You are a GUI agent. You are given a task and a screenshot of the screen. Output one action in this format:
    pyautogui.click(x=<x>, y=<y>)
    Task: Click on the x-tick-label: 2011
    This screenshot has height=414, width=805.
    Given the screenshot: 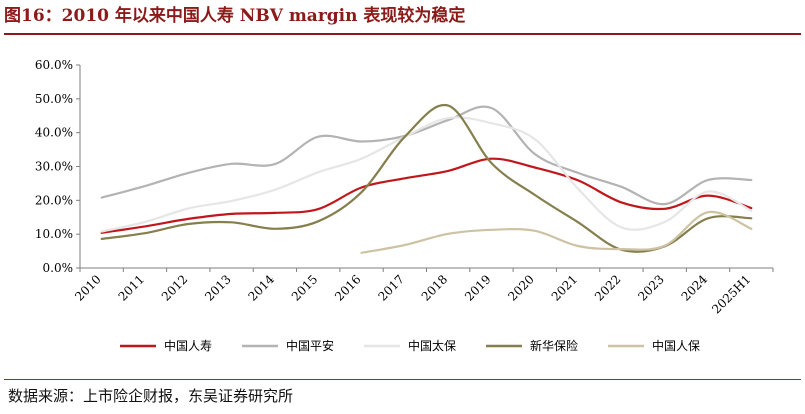 What is the action you would take?
    pyautogui.click(x=131, y=287)
    